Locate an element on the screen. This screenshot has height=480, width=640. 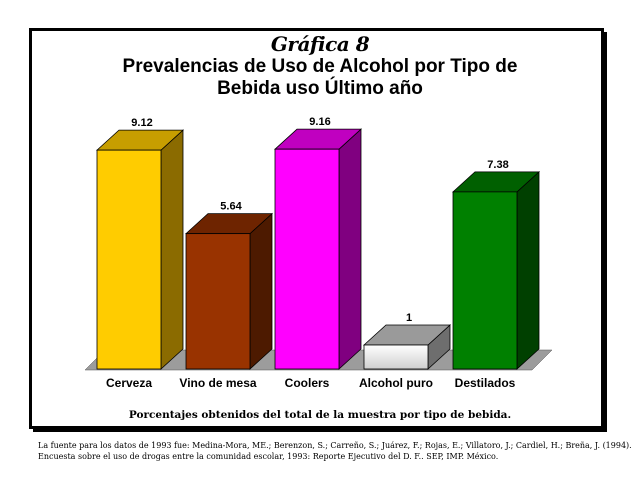
data-label-1: 5.64 is located at coordinates (231, 207).